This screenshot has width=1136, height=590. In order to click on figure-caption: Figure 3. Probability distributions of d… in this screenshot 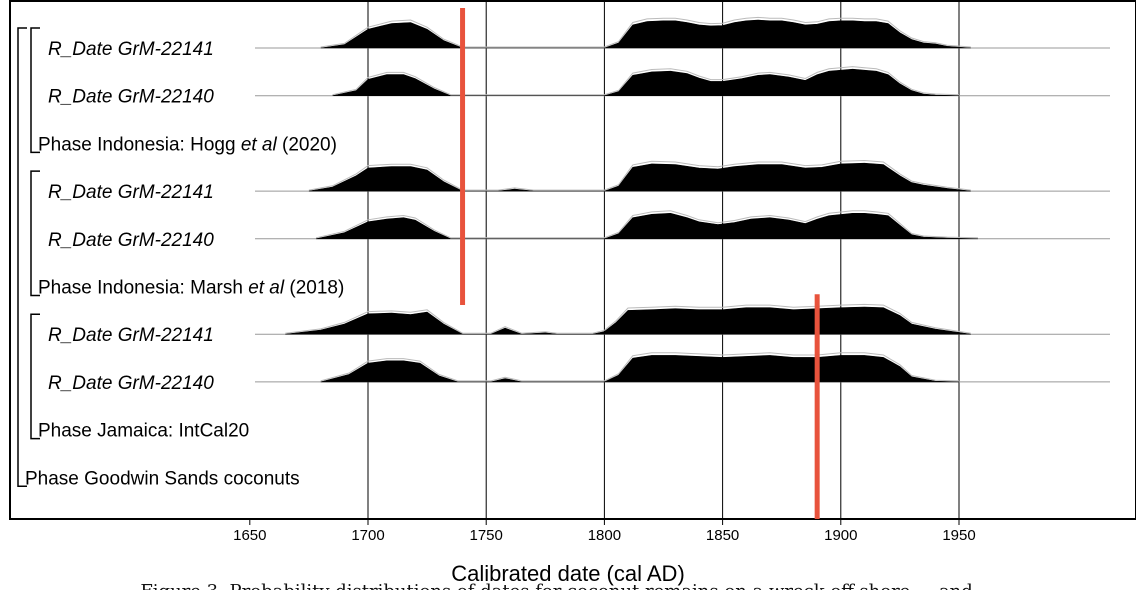, I will do `click(567, 585)`.